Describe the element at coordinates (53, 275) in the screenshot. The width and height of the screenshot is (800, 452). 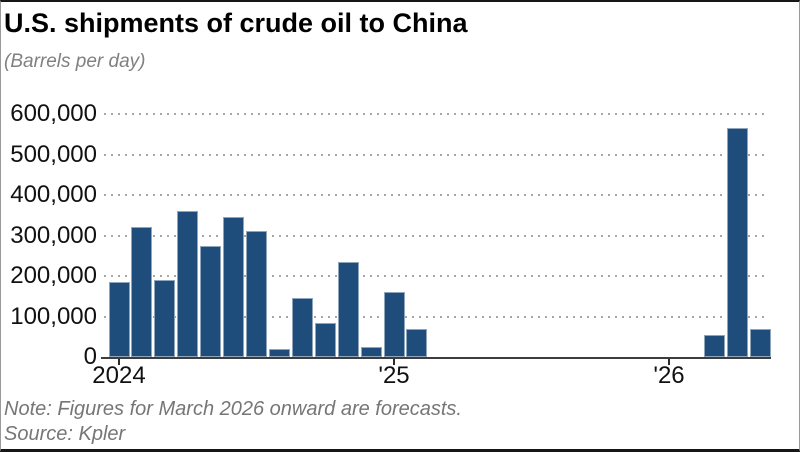
I see `y-tick-label: 200,000` at that location.